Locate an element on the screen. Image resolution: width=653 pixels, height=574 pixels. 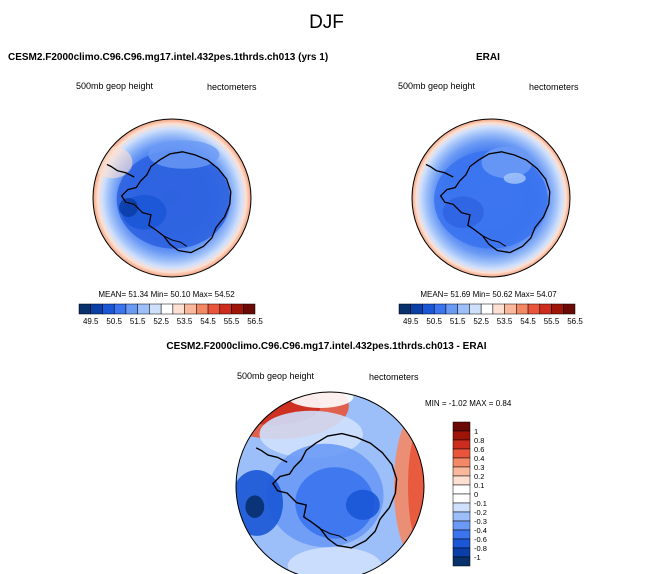
model-ice-shelf is located at coordinates (175, 241).